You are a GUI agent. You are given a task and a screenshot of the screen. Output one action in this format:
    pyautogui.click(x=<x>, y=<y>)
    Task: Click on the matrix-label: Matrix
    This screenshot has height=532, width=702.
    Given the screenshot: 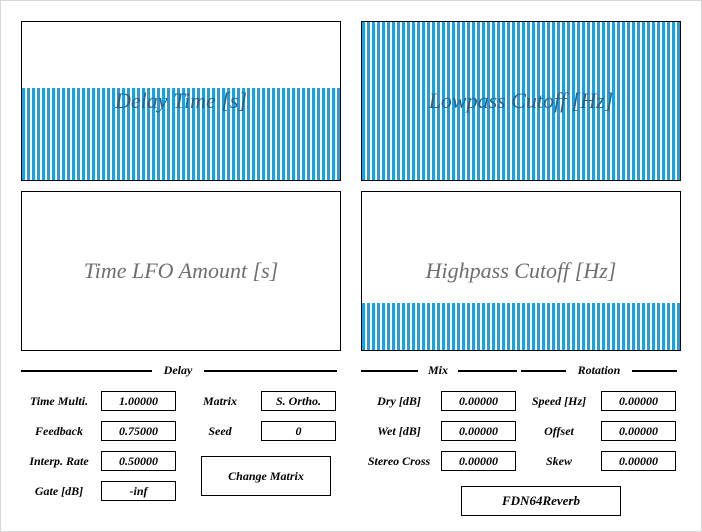 What is the action you would take?
    pyautogui.click(x=219, y=401)
    